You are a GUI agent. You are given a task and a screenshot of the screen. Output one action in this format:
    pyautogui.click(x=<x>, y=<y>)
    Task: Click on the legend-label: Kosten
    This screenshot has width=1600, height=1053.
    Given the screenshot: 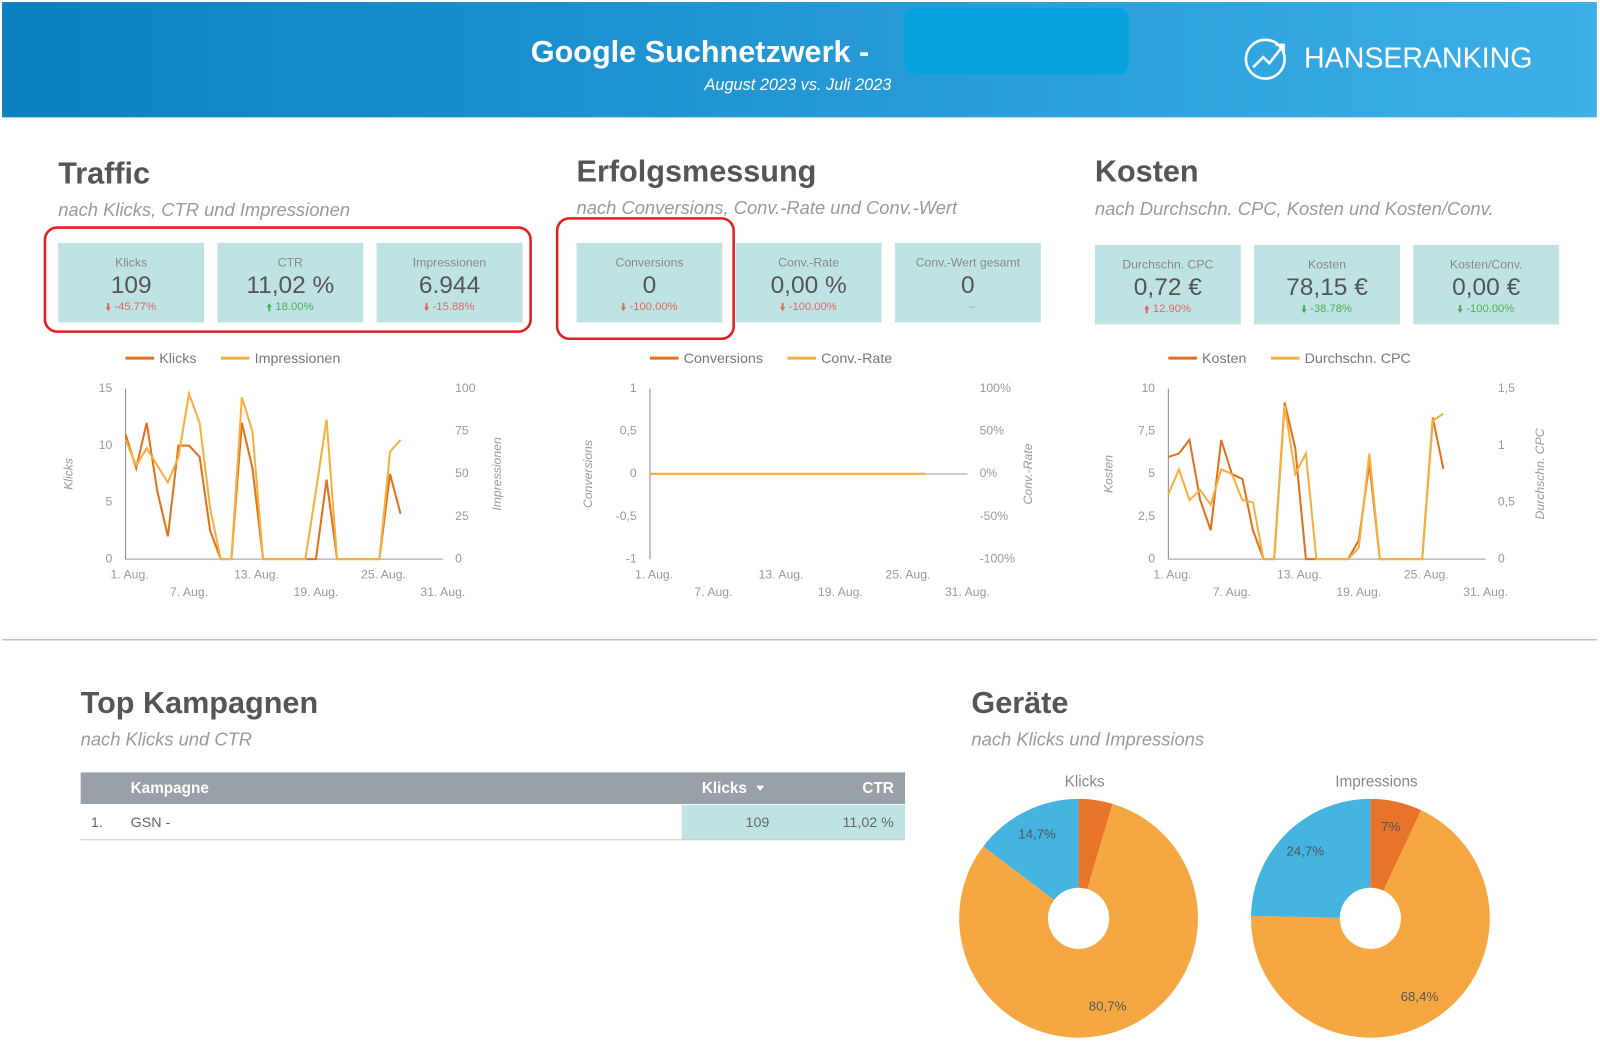 What is the action you would take?
    pyautogui.click(x=1224, y=359)
    